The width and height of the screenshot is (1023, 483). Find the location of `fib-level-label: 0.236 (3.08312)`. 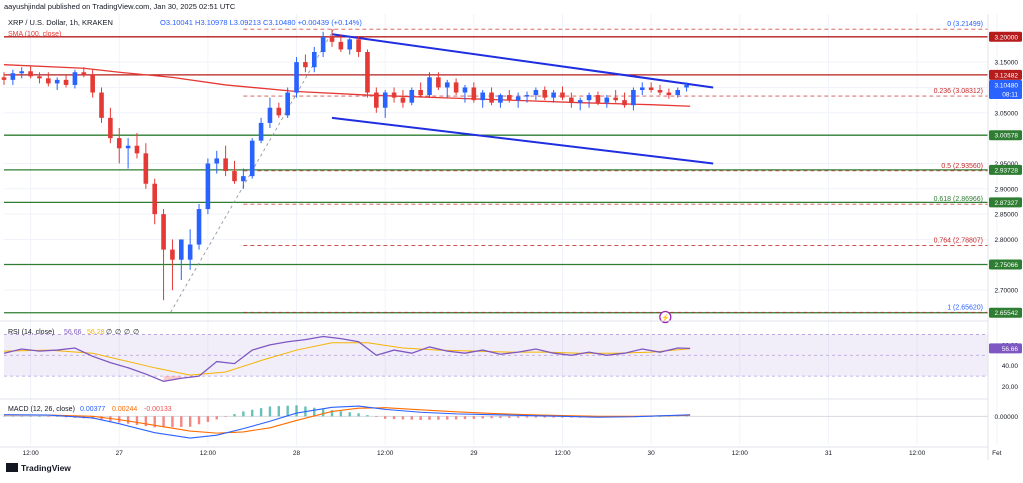

fib-level-label: 0.236 (3.08312) is located at coordinates (958, 91).